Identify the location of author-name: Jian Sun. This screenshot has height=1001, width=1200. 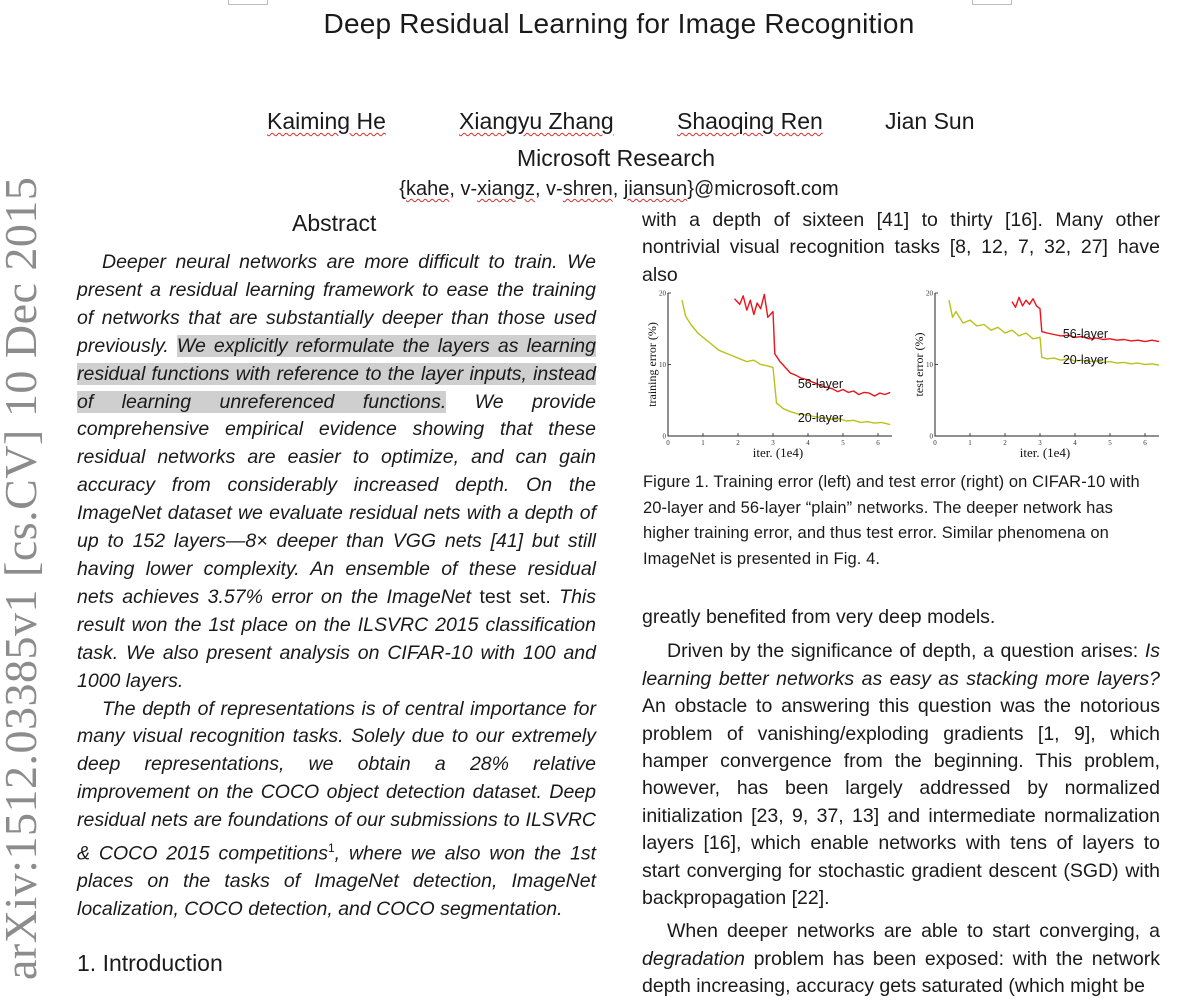
(930, 121).